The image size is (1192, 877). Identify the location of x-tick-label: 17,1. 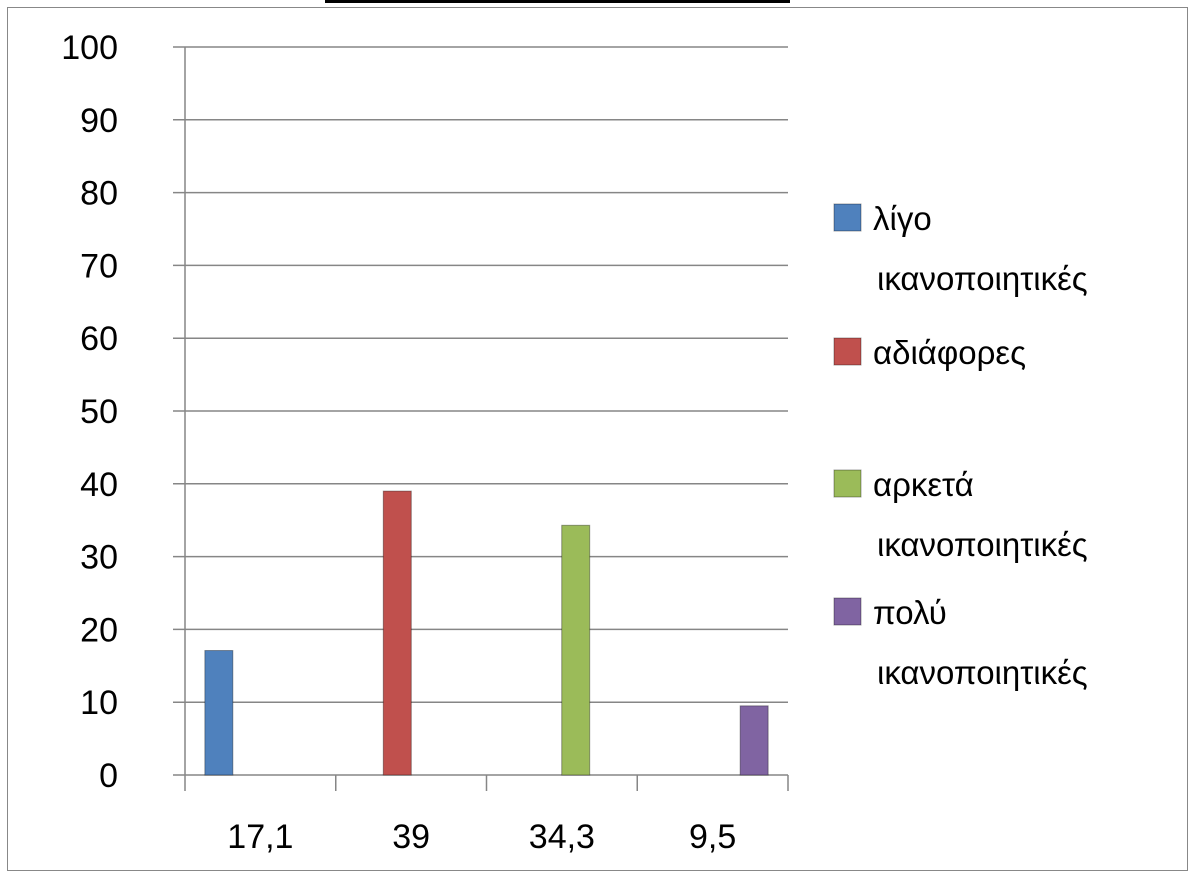
(260, 837).